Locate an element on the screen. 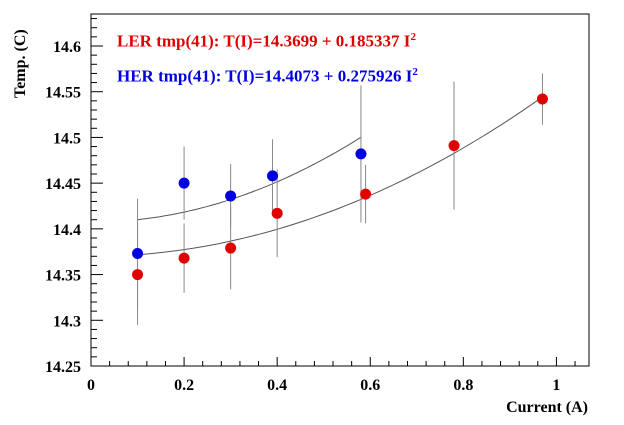  y-tick-label: 14.25 is located at coordinates (63, 367).